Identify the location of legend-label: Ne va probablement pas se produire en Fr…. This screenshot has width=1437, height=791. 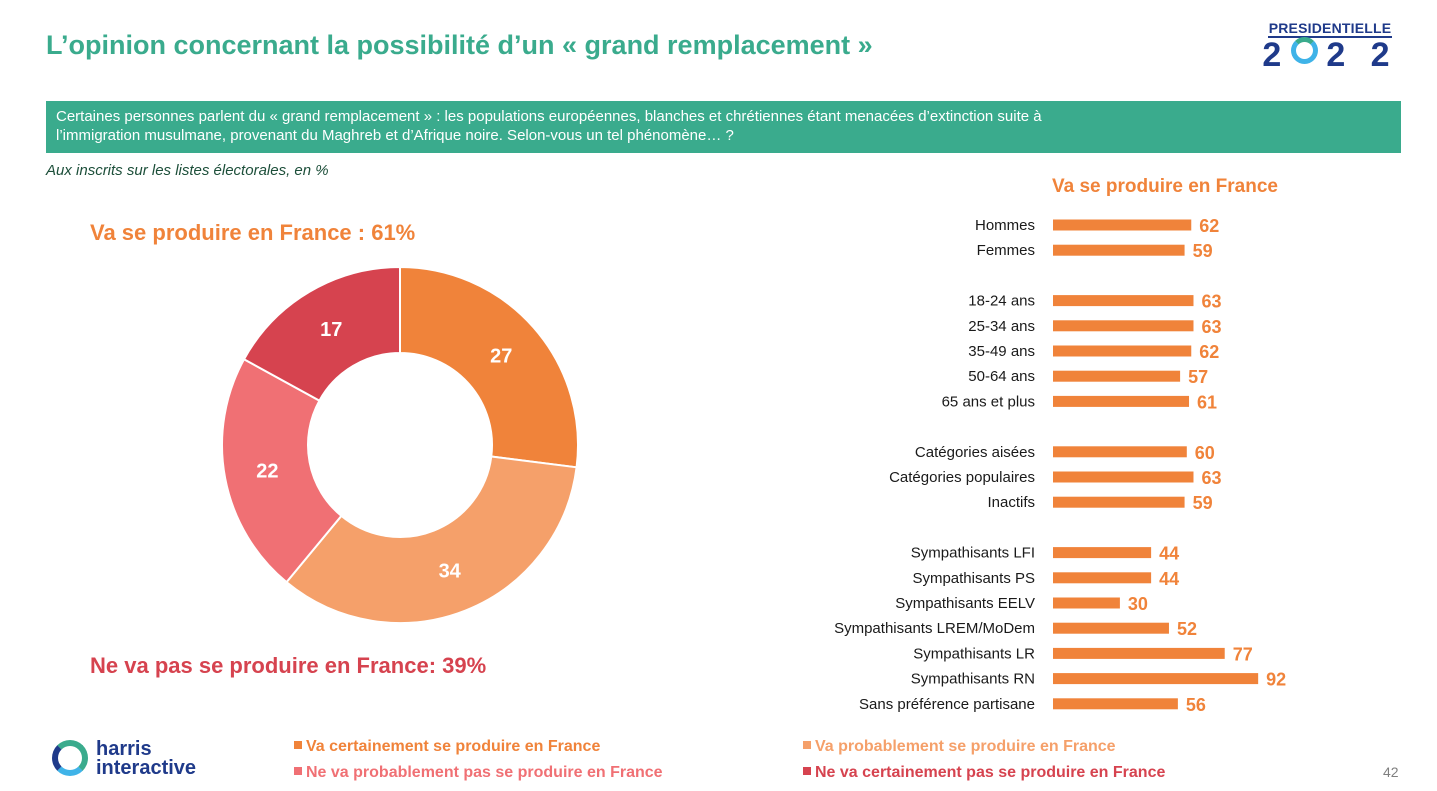
(484, 772).